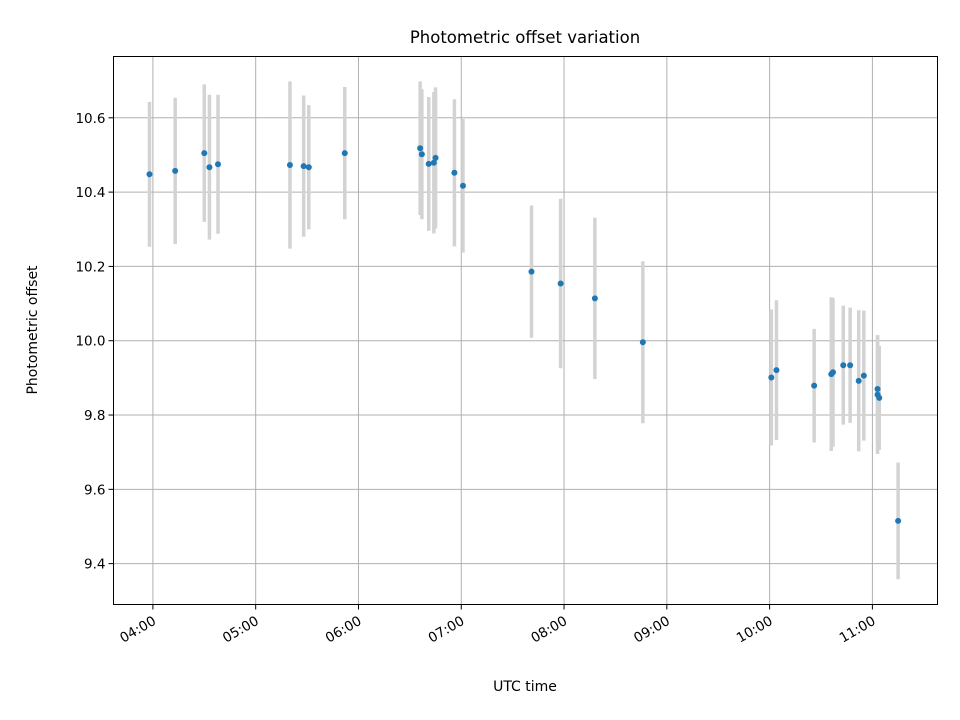 This screenshot has width=960, height=720. Describe the element at coordinates (90, 193) in the screenshot. I see `y-tick-label: 10.4` at that location.